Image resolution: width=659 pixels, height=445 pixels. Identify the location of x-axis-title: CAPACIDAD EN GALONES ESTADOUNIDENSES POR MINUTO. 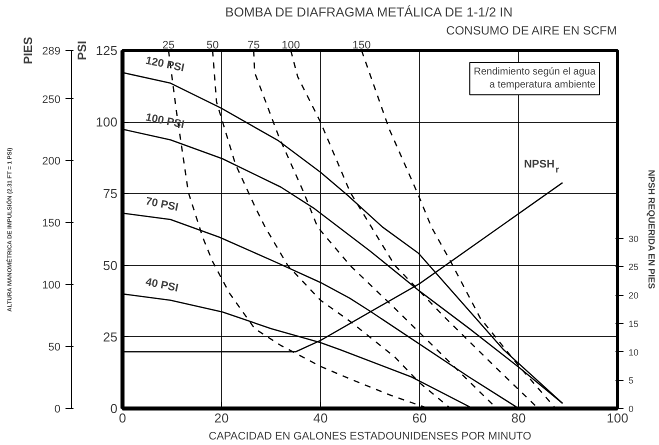
(370, 436).